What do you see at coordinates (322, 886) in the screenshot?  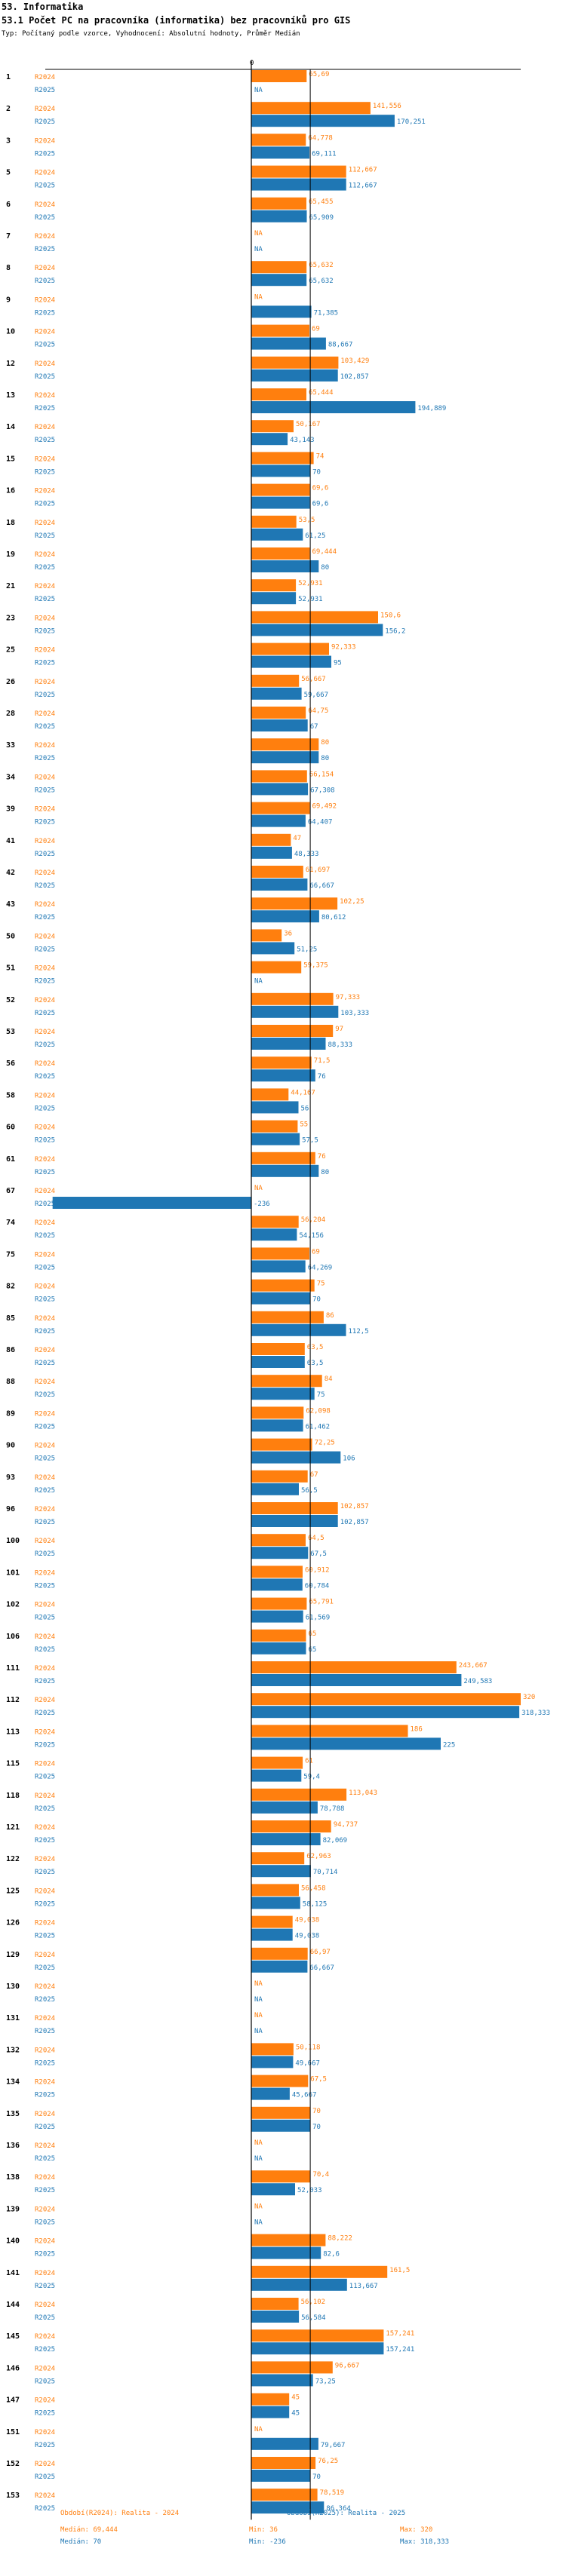 I see `value-label: 66,667` at bounding box center [322, 886].